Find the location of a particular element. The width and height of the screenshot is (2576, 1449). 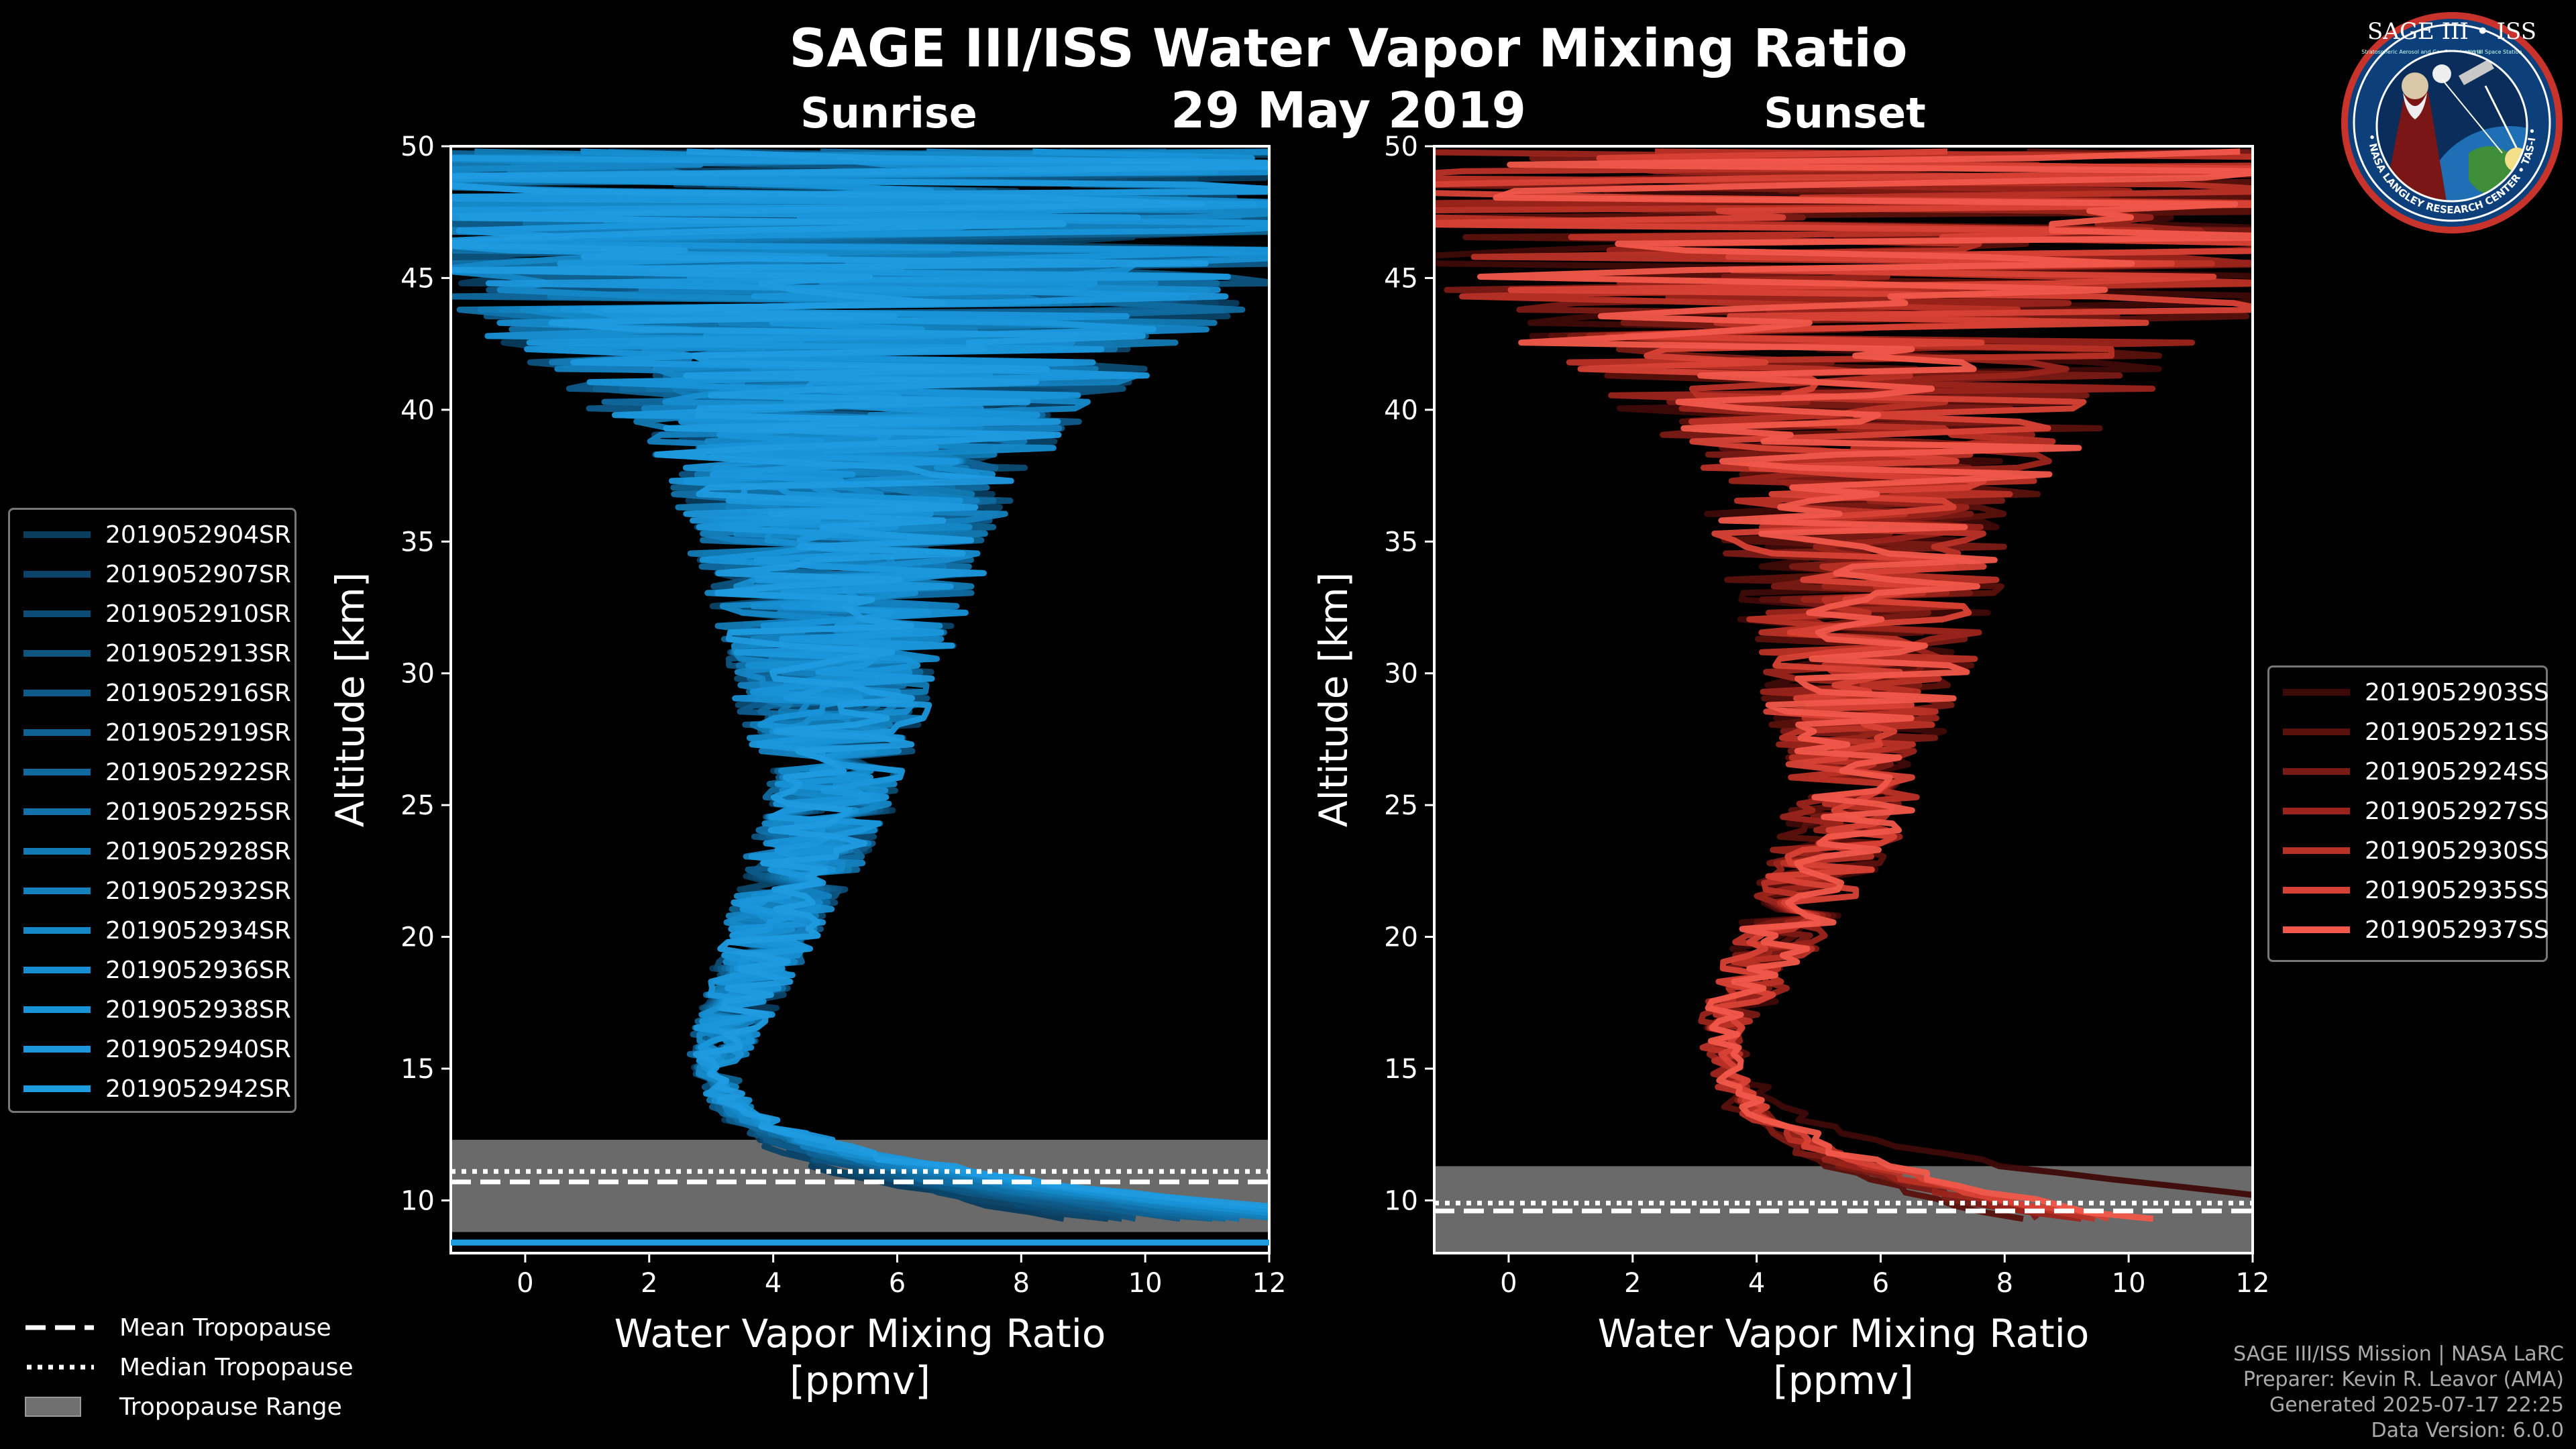

legend-label: 2019052938SR is located at coordinates (198, 1010).